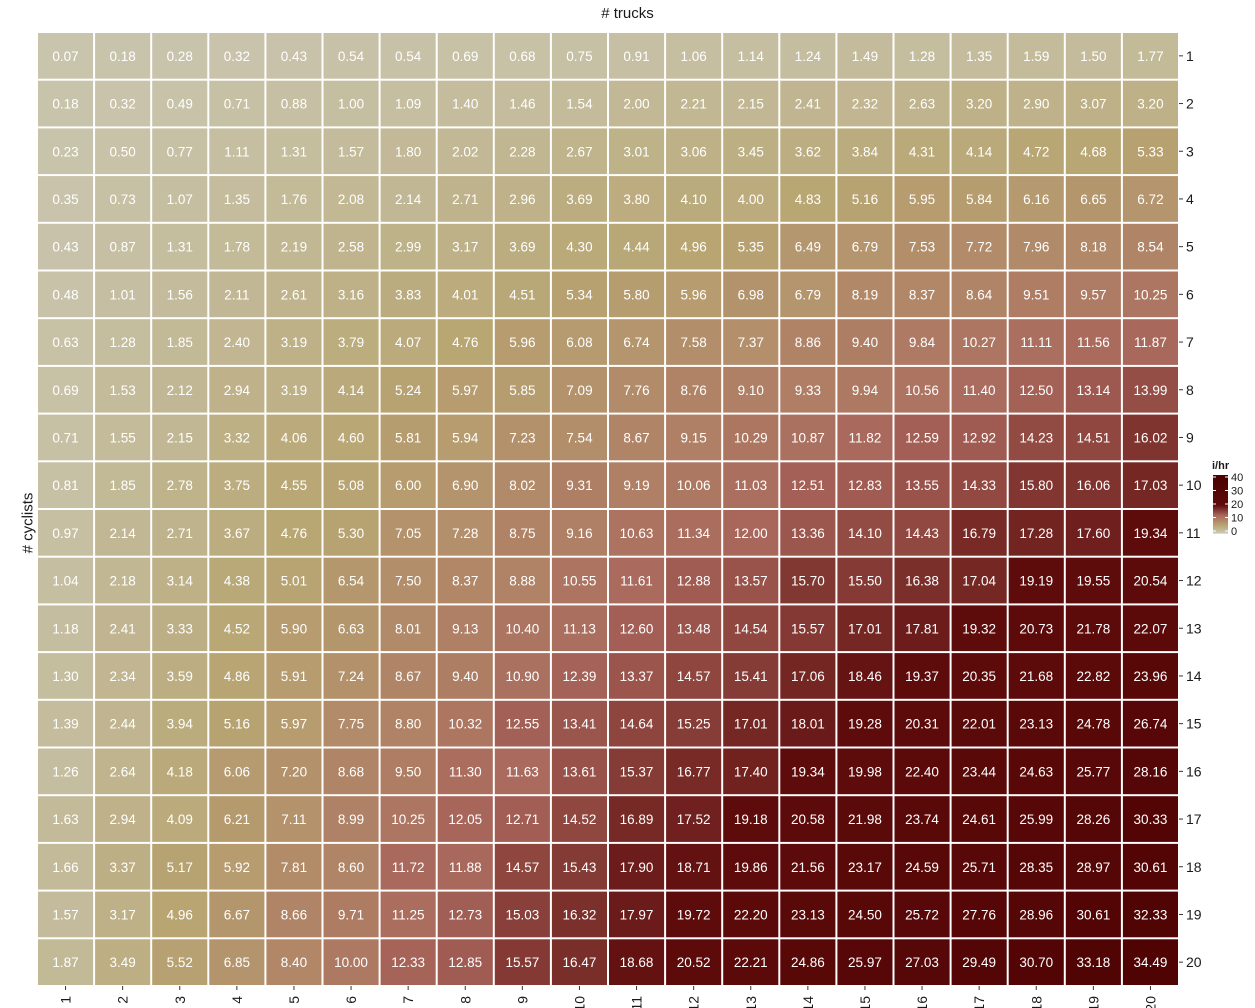 This screenshot has height=1008, width=1255. What do you see at coordinates (1190, 342) in the screenshot?
I see `y-tick-label: 7` at bounding box center [1190, 342].